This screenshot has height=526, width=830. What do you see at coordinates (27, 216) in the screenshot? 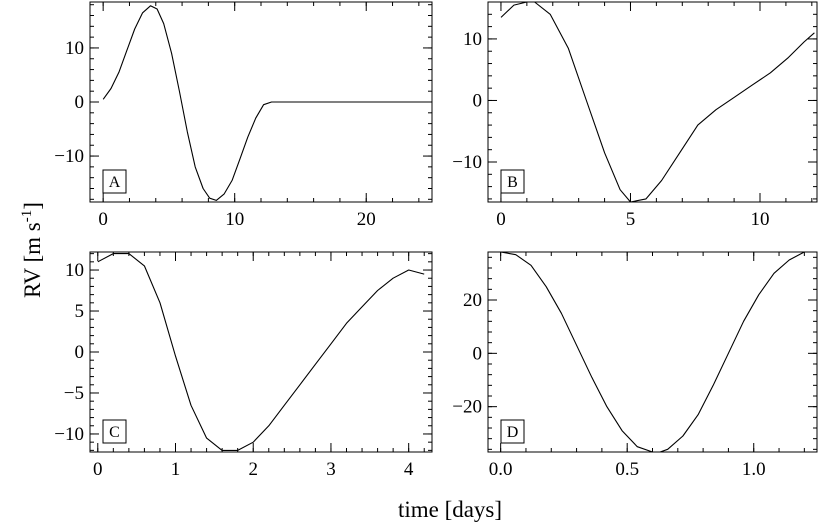
I see `y-axis-unit-exponent: -1` at bounding box center [27, 216].